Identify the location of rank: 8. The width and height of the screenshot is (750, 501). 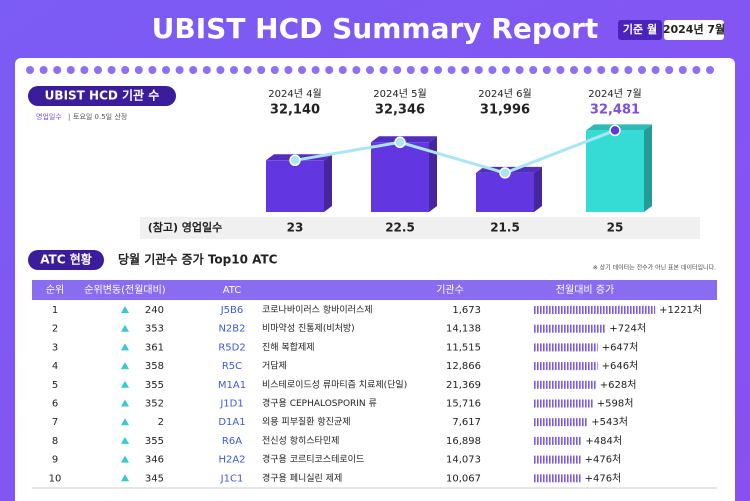
(55, 441).